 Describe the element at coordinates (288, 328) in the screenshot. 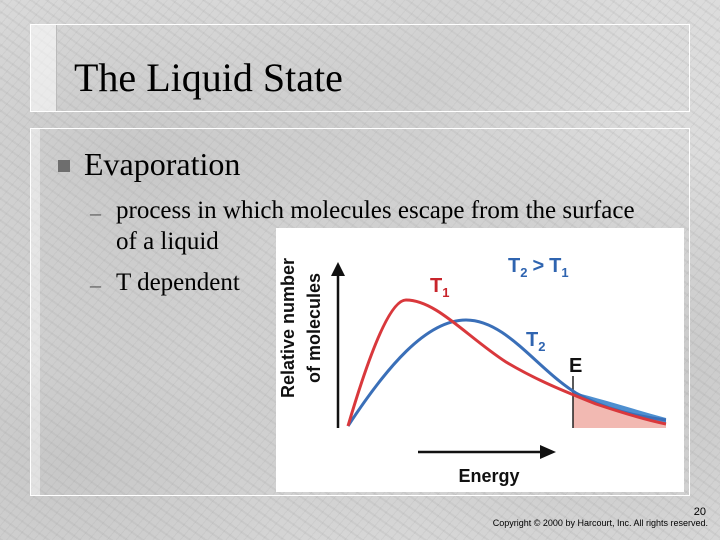

I see `y-axis-label-line1: Relative number` at that location.